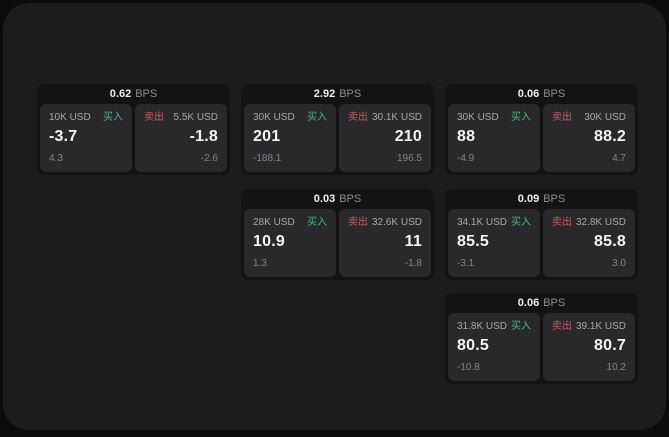 The image size is (669, 437). I want to click on sell-price: -1.8, so click(203, 136).